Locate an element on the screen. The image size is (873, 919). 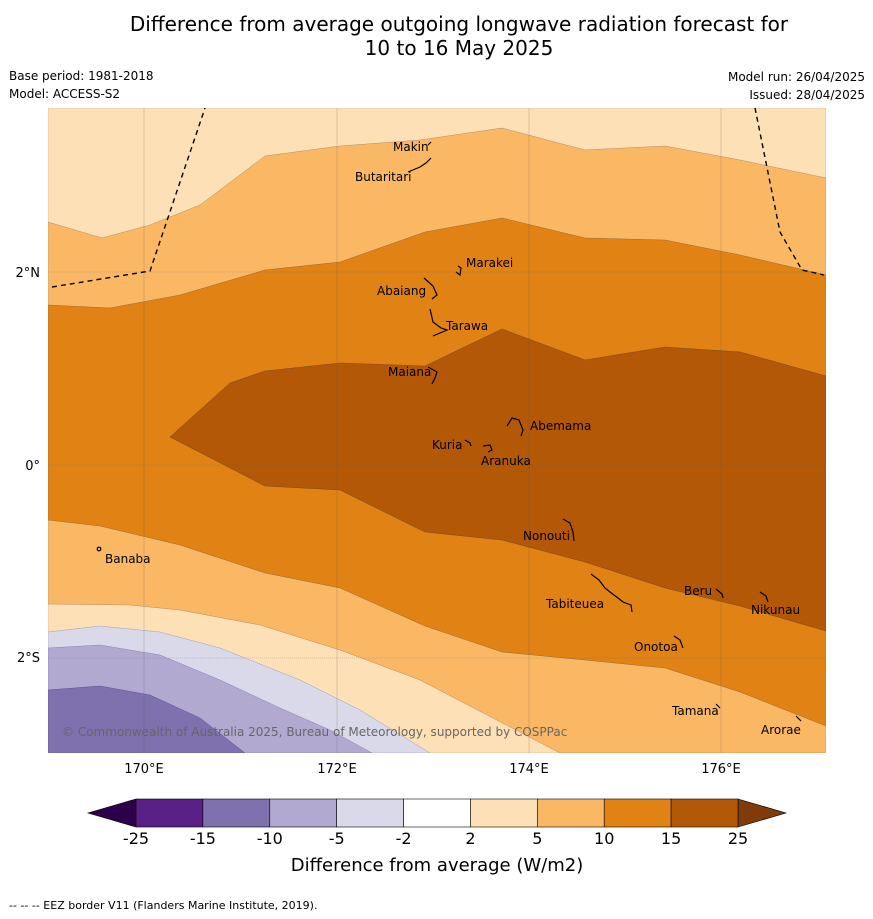
colorbar-tick-label: 5 is located at coordinates (537, 838).